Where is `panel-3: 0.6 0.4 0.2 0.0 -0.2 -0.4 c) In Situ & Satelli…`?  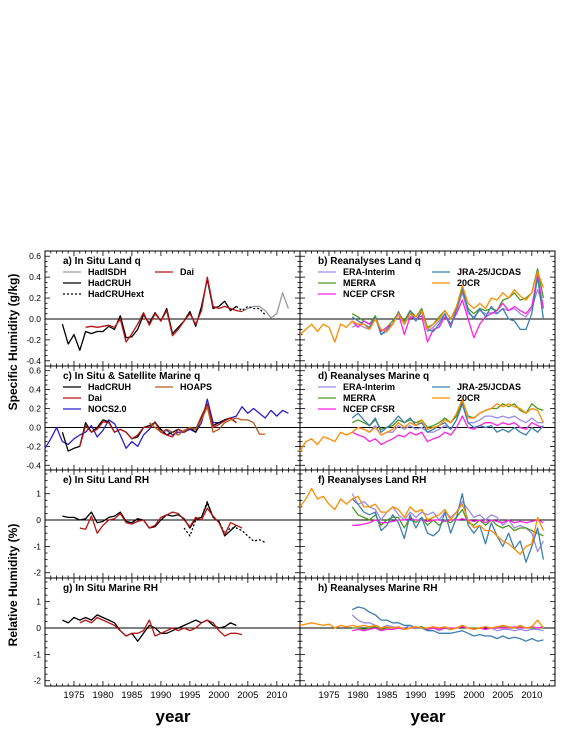 panel-3: 0.6 0.4 0.2 0.0 -0.2 -0.4 c) In Situ & Satelli… is located at coordinates (163, 418).